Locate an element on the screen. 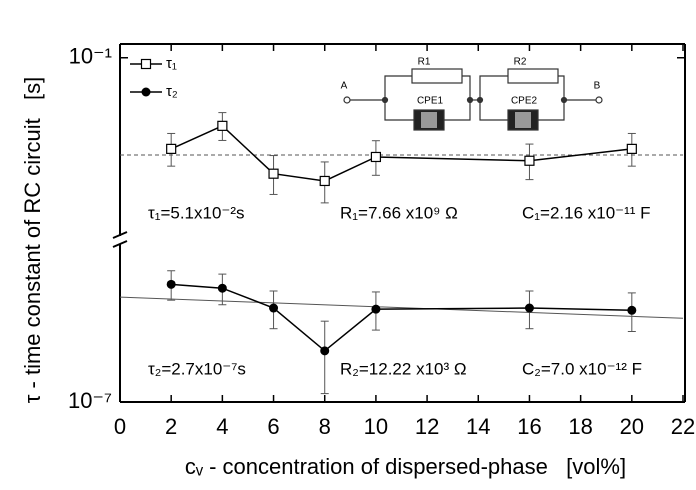 Image resolution: width=696 pixels, height=490 pixels. legend-label: τ₂ is located at coordinates (172, 91).